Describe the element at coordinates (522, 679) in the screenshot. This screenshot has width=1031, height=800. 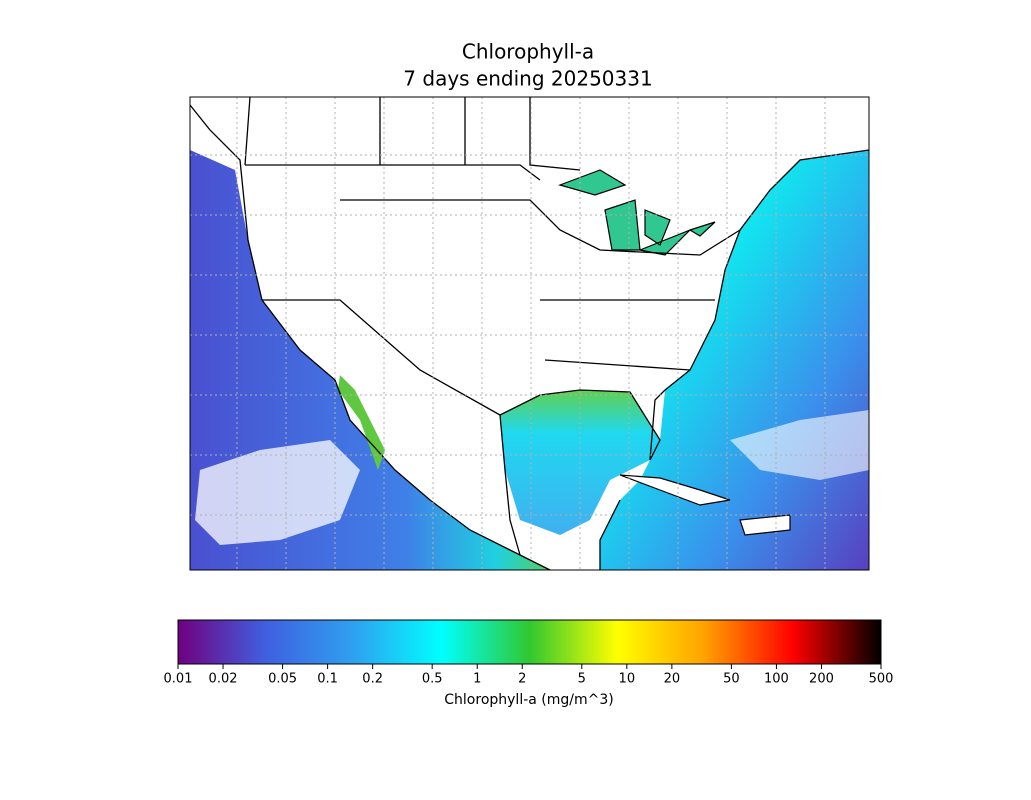
I see `colorbar-tick-label: 2` at that location.